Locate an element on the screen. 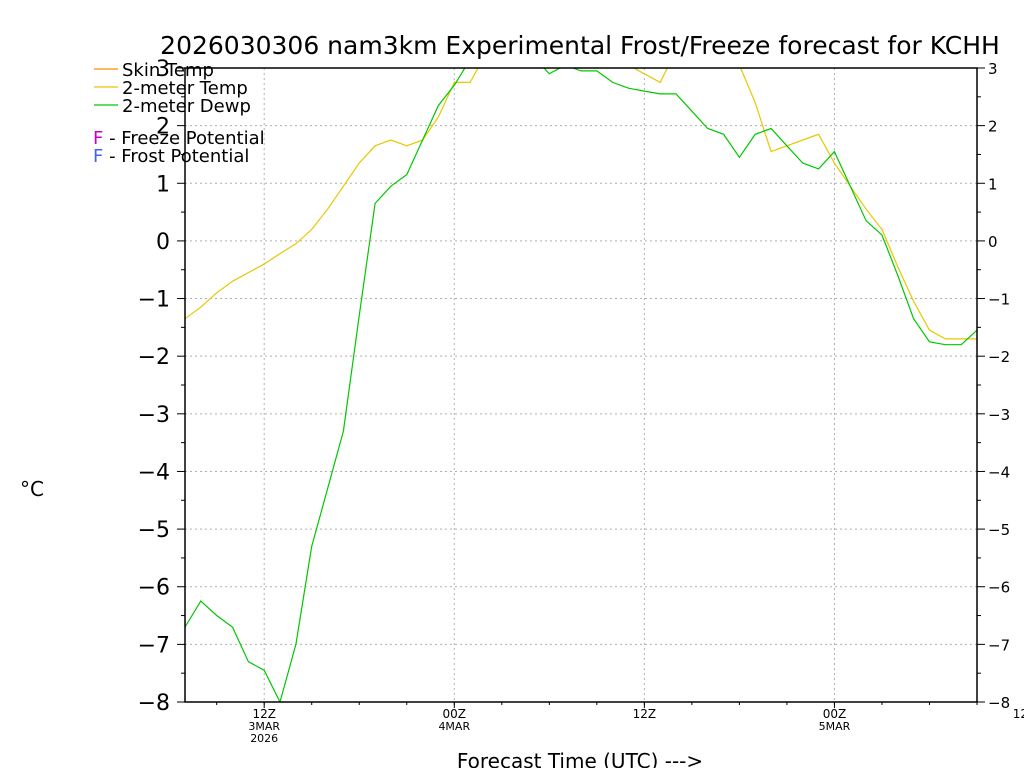  y-tick-label-right: 0 is located at coordinates (993, 242).